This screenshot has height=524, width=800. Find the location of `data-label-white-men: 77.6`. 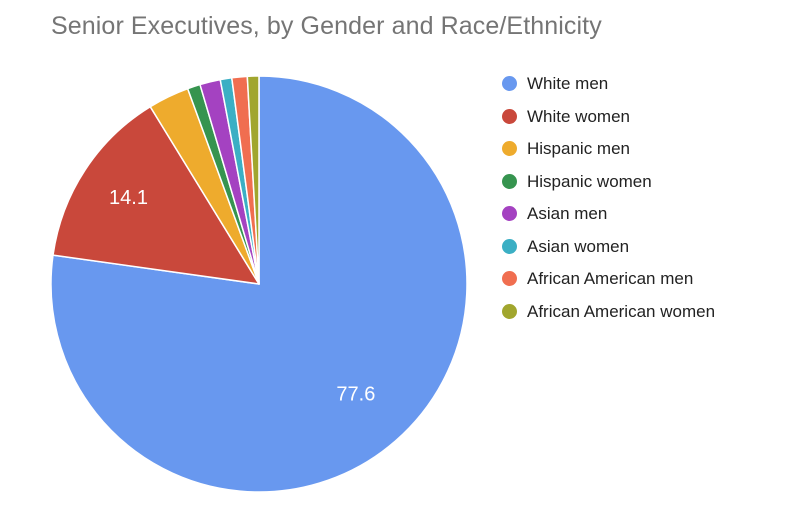

data-label-white-men: 77.6 is located at coordinates (355, 395).